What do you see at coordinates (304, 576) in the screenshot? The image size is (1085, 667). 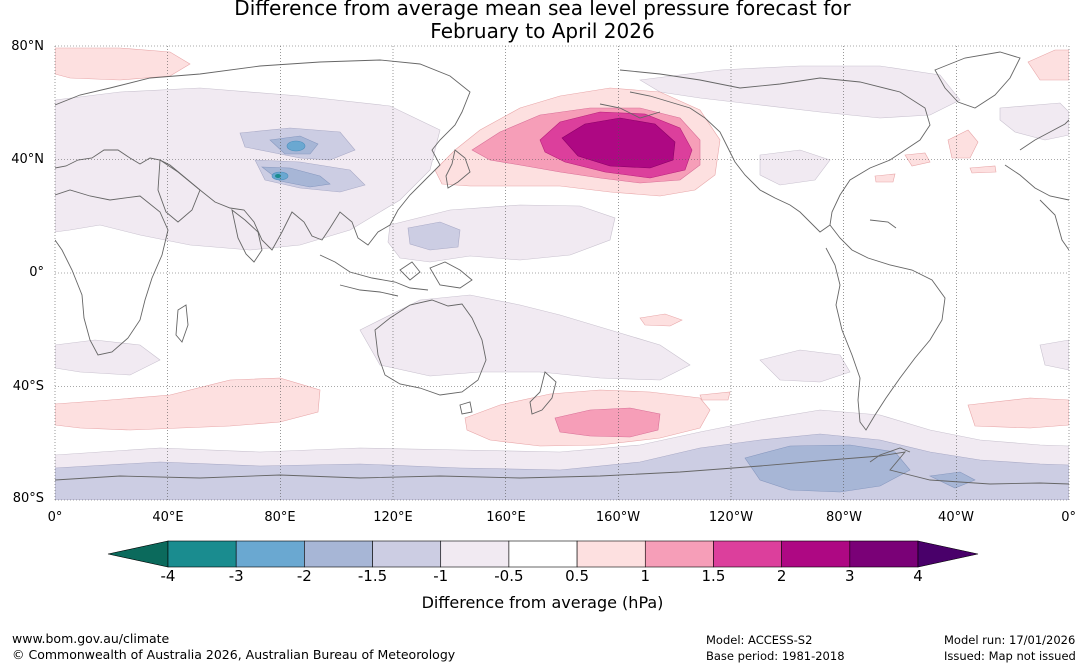 I see `colorbar-tick-label: -2` at bounding box center [304, 576].